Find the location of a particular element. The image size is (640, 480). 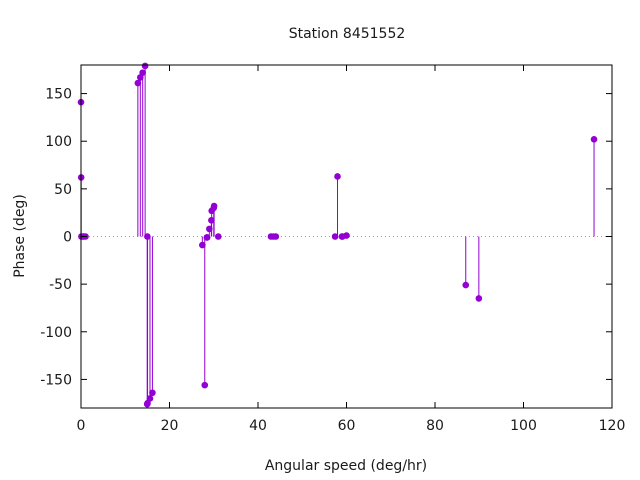

y-tick-label: 100 is located at coordinates (58, 142).